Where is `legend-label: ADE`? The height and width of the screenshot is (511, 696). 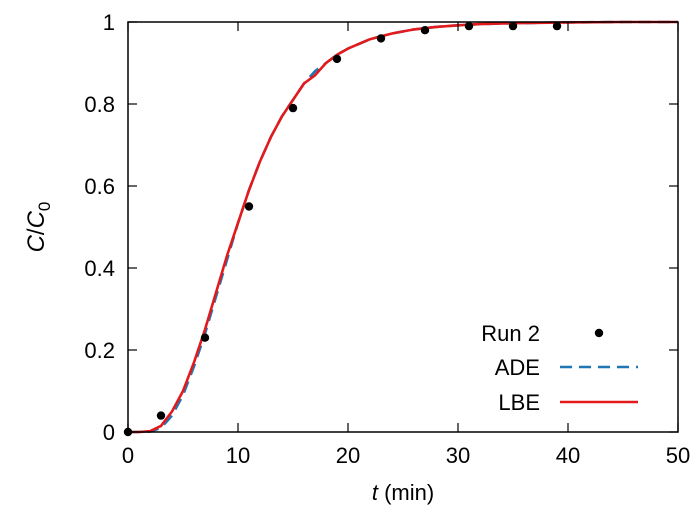
legend-label: ADE is located at coordinates (517, 367).